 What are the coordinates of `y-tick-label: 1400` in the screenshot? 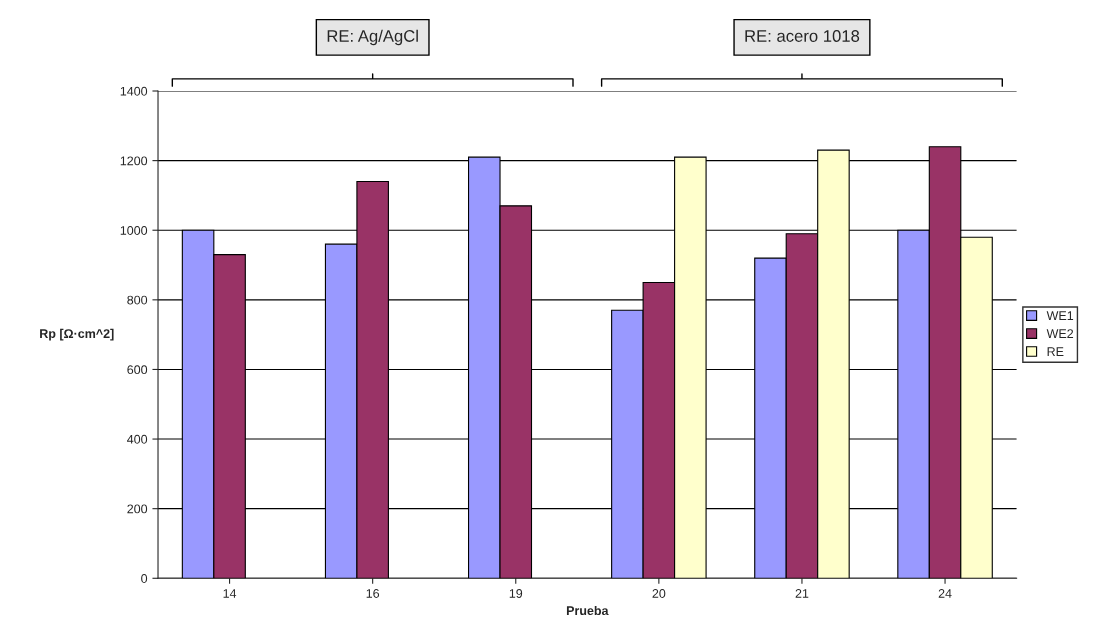 It's located at (134, 91).